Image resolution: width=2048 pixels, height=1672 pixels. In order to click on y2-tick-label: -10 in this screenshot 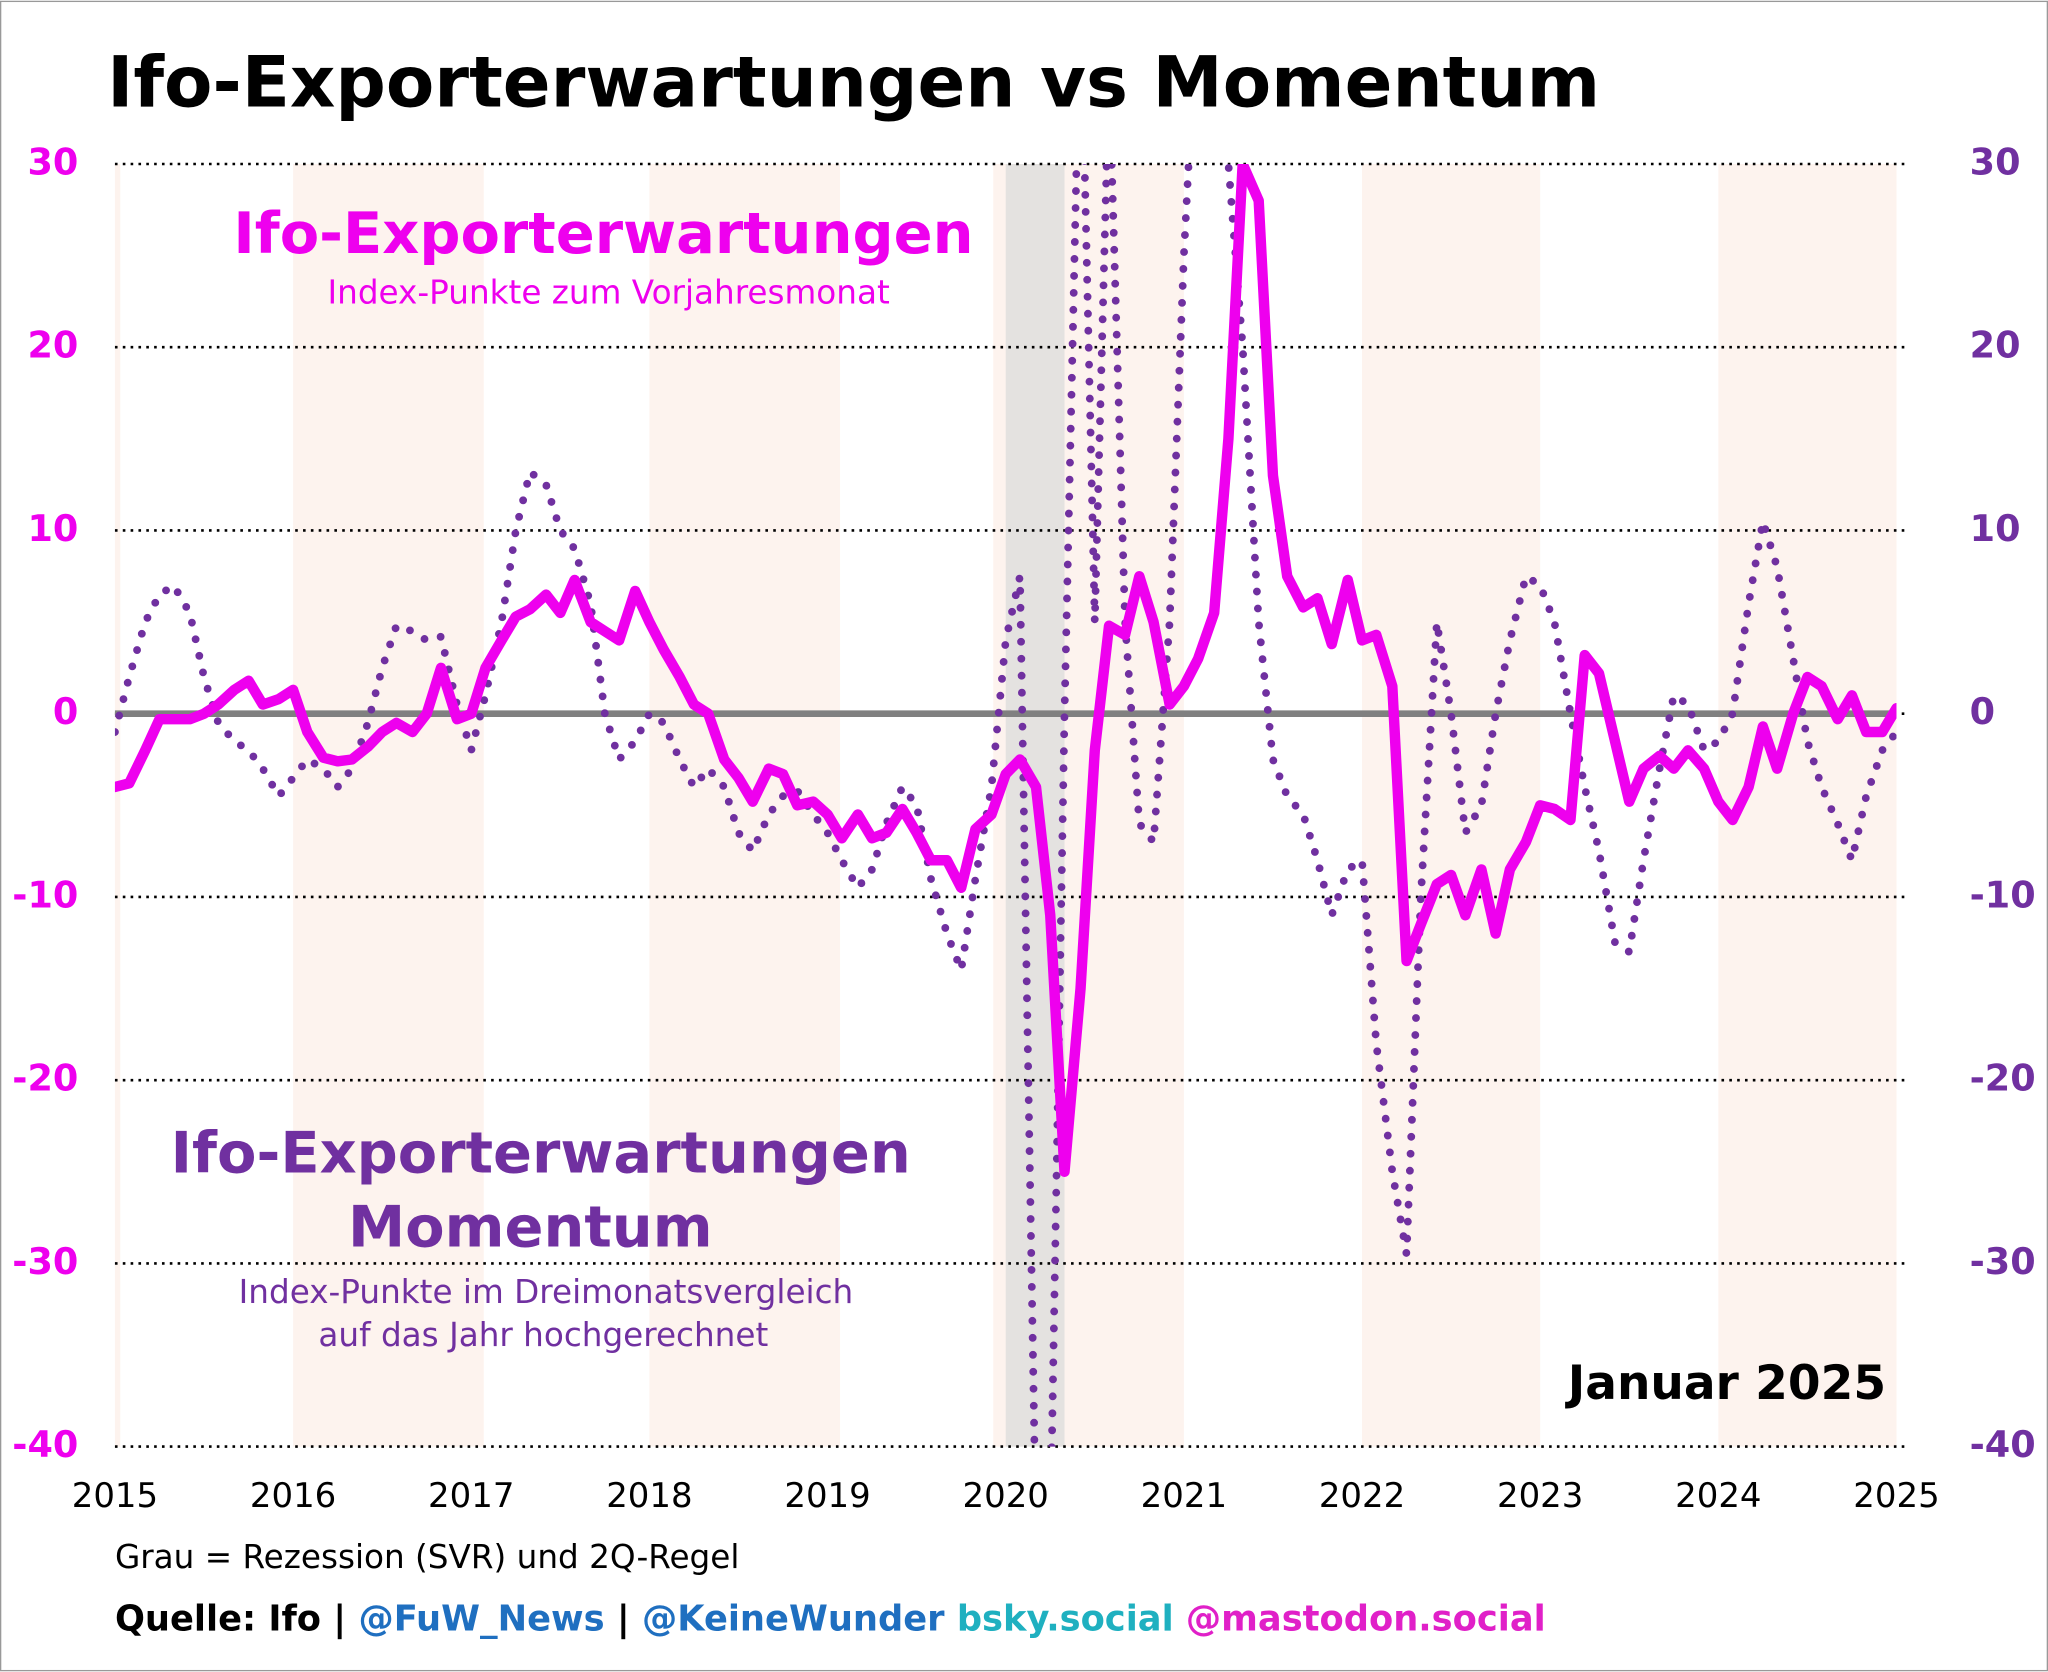, I will do `click(2003, 894)`.